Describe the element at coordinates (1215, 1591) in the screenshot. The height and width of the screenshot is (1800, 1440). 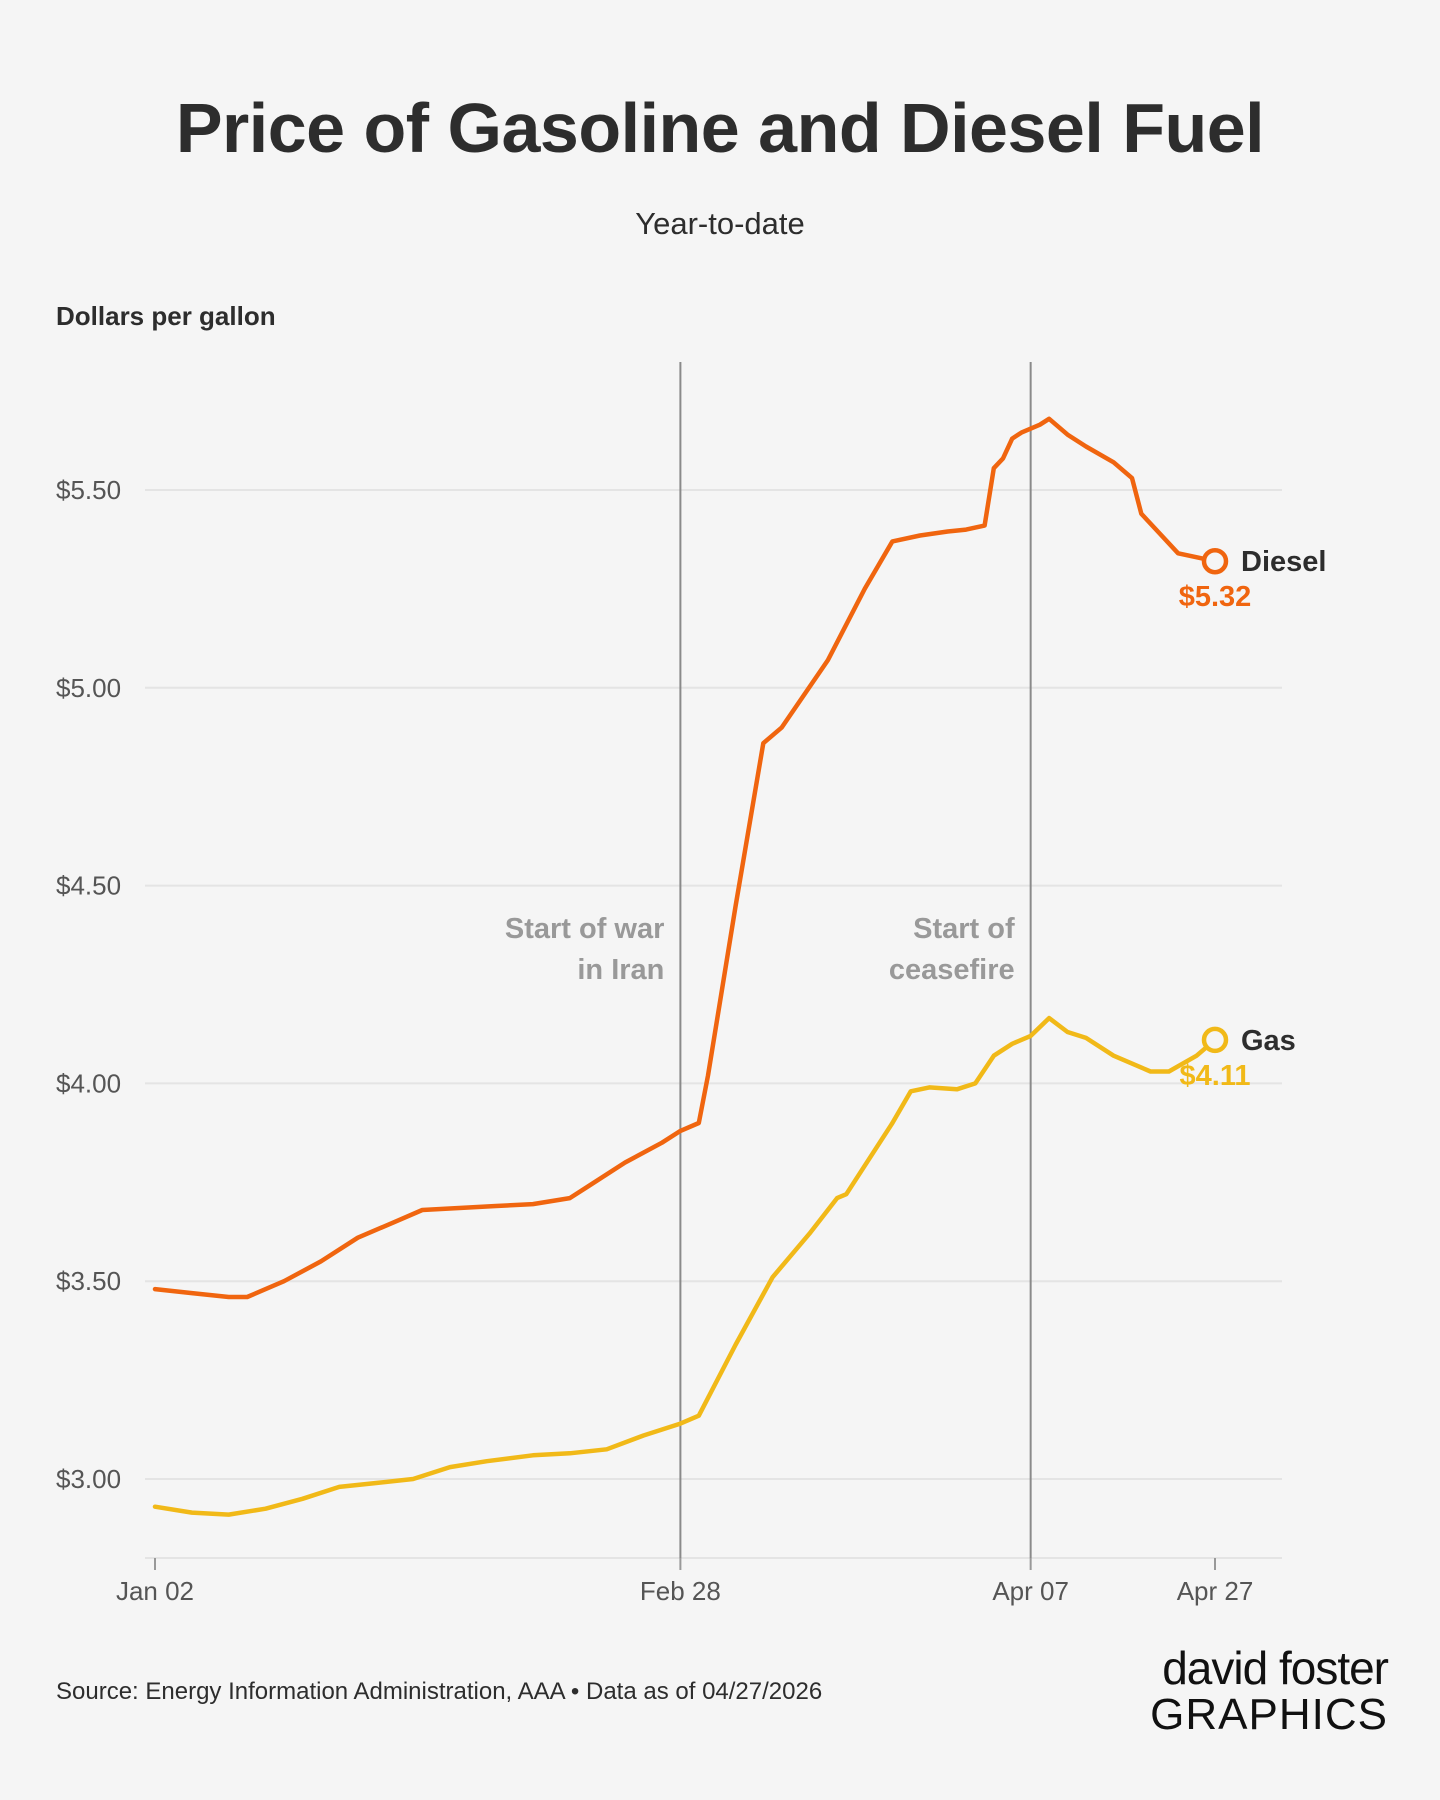
I see `x-tick-label: Apr 27` at that location.